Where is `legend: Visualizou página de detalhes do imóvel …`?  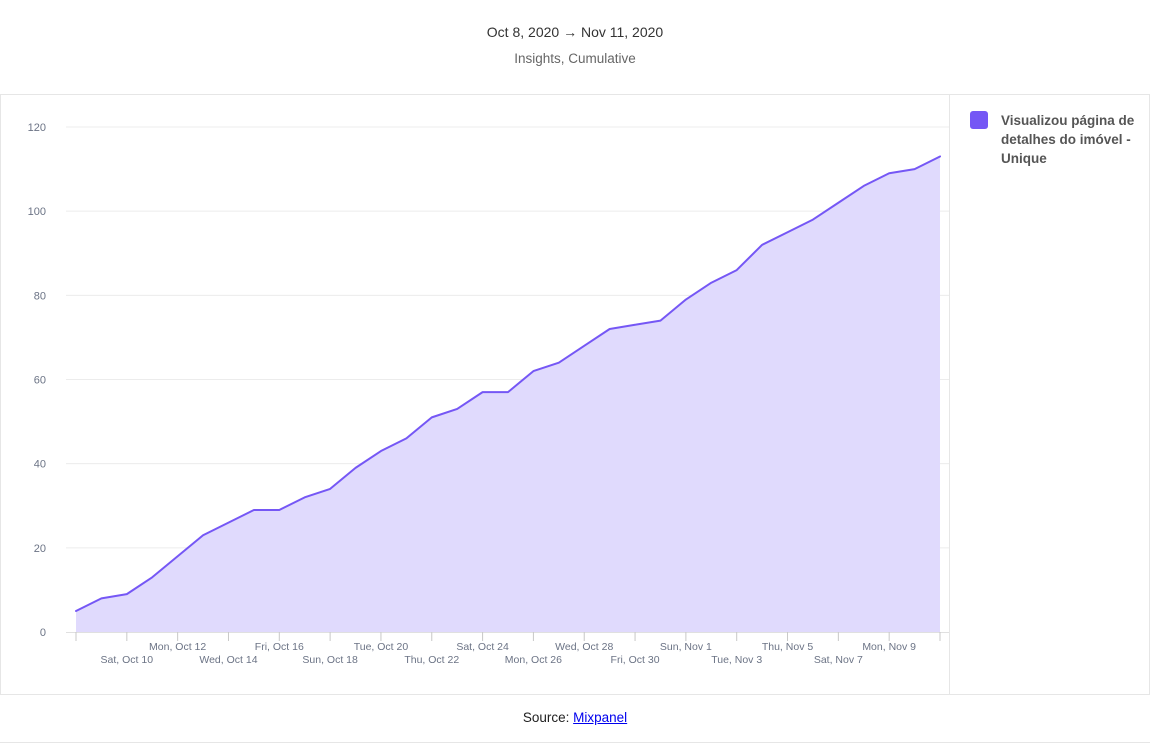
legend: Visualizou página de detalhes do imóvel … is located at coordinates (1049, 394).